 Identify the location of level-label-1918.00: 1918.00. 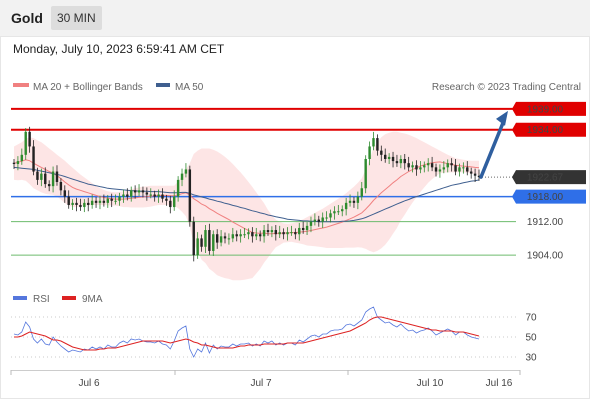
(545, 197).